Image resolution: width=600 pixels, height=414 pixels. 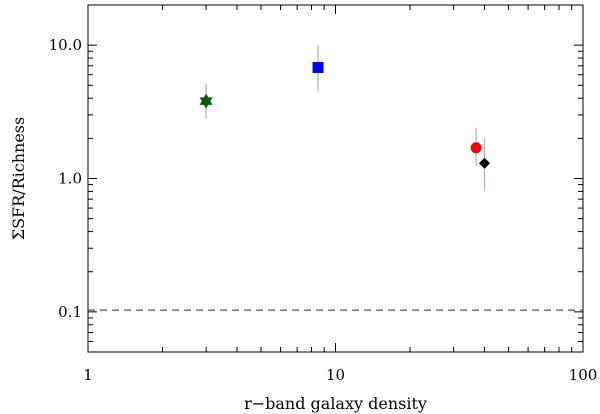 I want to click on y-tick-label: 0.1, so click(x=70, y=312).